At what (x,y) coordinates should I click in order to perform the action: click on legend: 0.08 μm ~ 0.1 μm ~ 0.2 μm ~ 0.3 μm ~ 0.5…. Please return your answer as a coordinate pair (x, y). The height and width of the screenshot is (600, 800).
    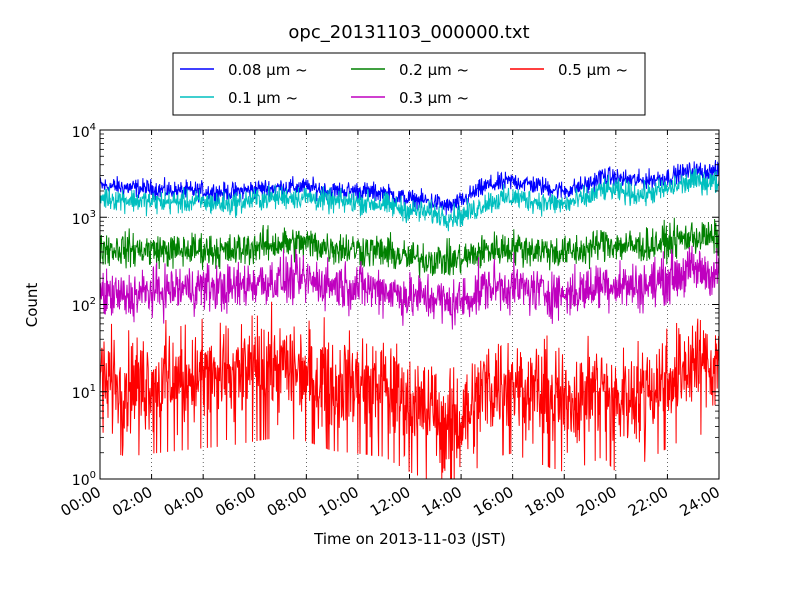
    Looking at the image, I should click on (409, 84).